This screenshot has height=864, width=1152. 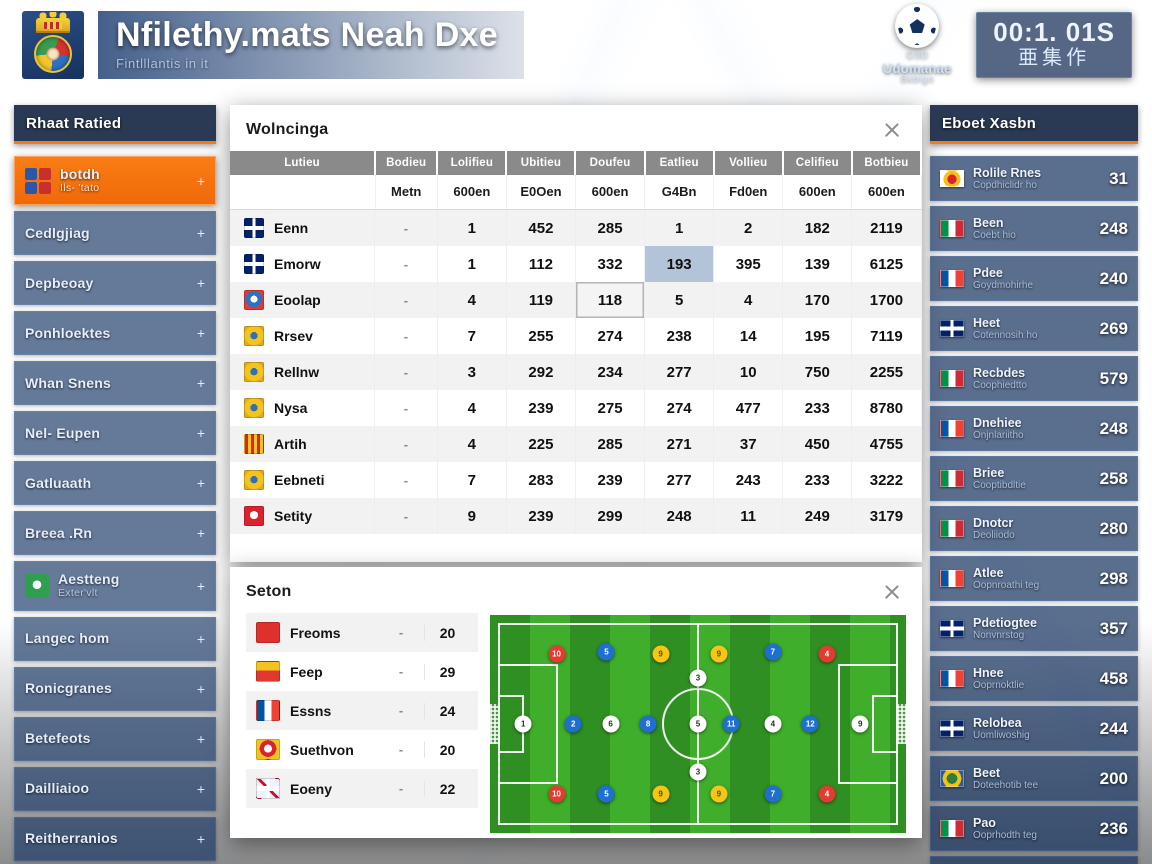 I want to click on list-item: Essns - 24, so click(x=362, y=710).